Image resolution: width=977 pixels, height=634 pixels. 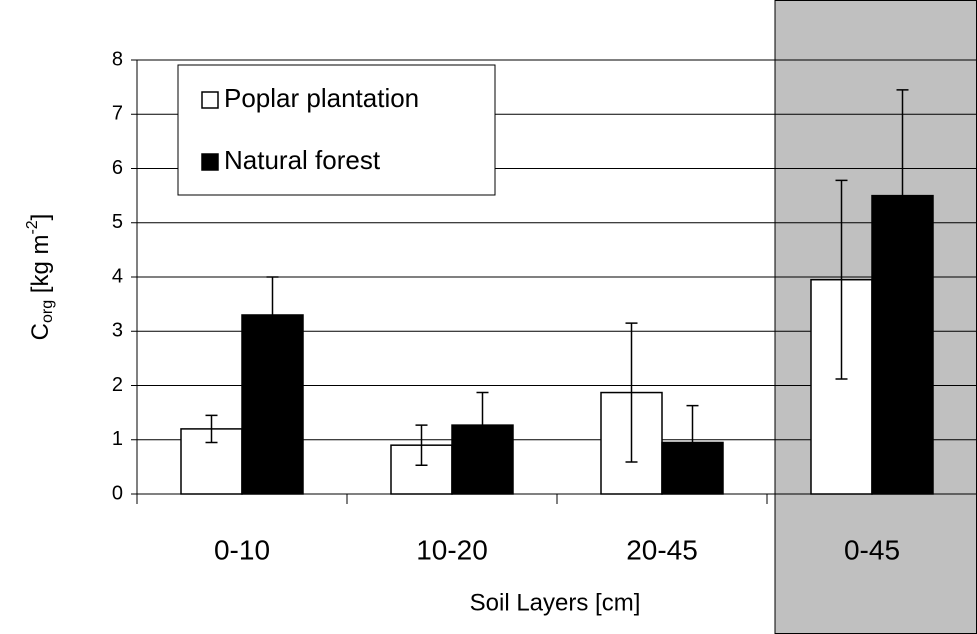 What do you see at coordinates (117, 439) in the screenshot?
I see `y-tick-label: 1` at bounding box center [117, 439].